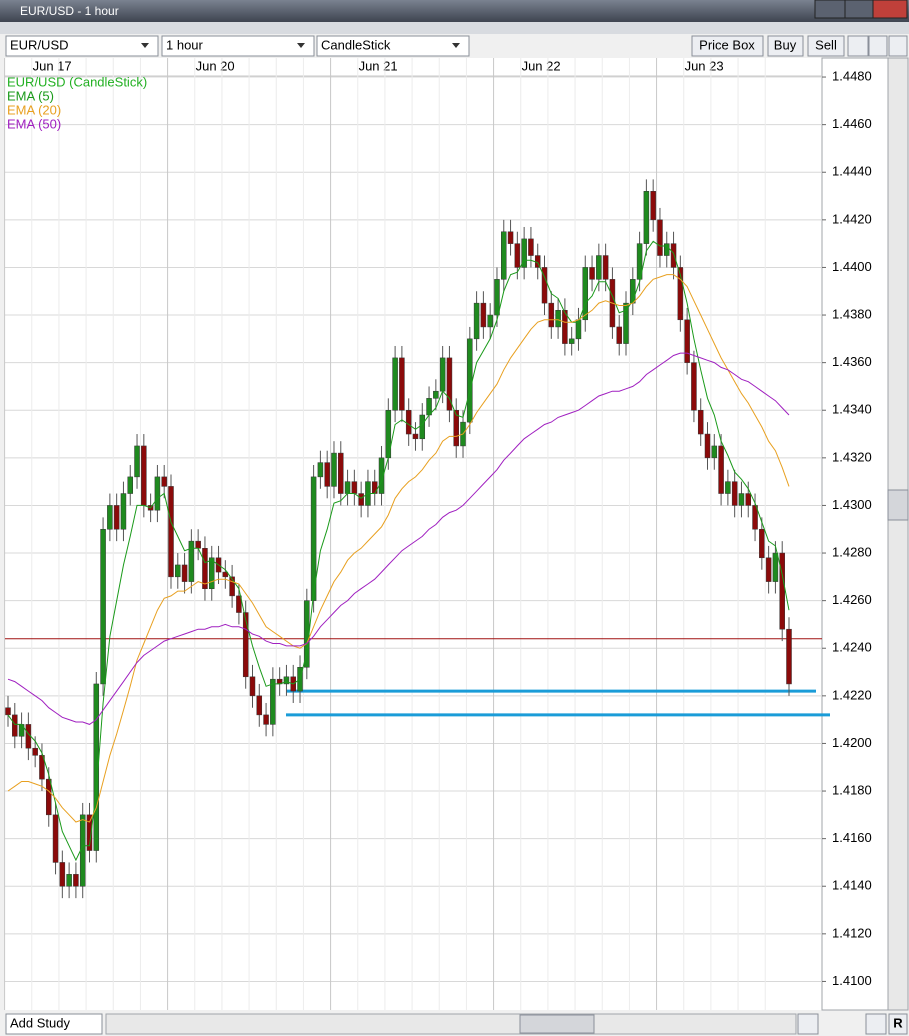 This screenshot has width=909, height=1036. I want to click on add-study-select, so click(54, 1024).